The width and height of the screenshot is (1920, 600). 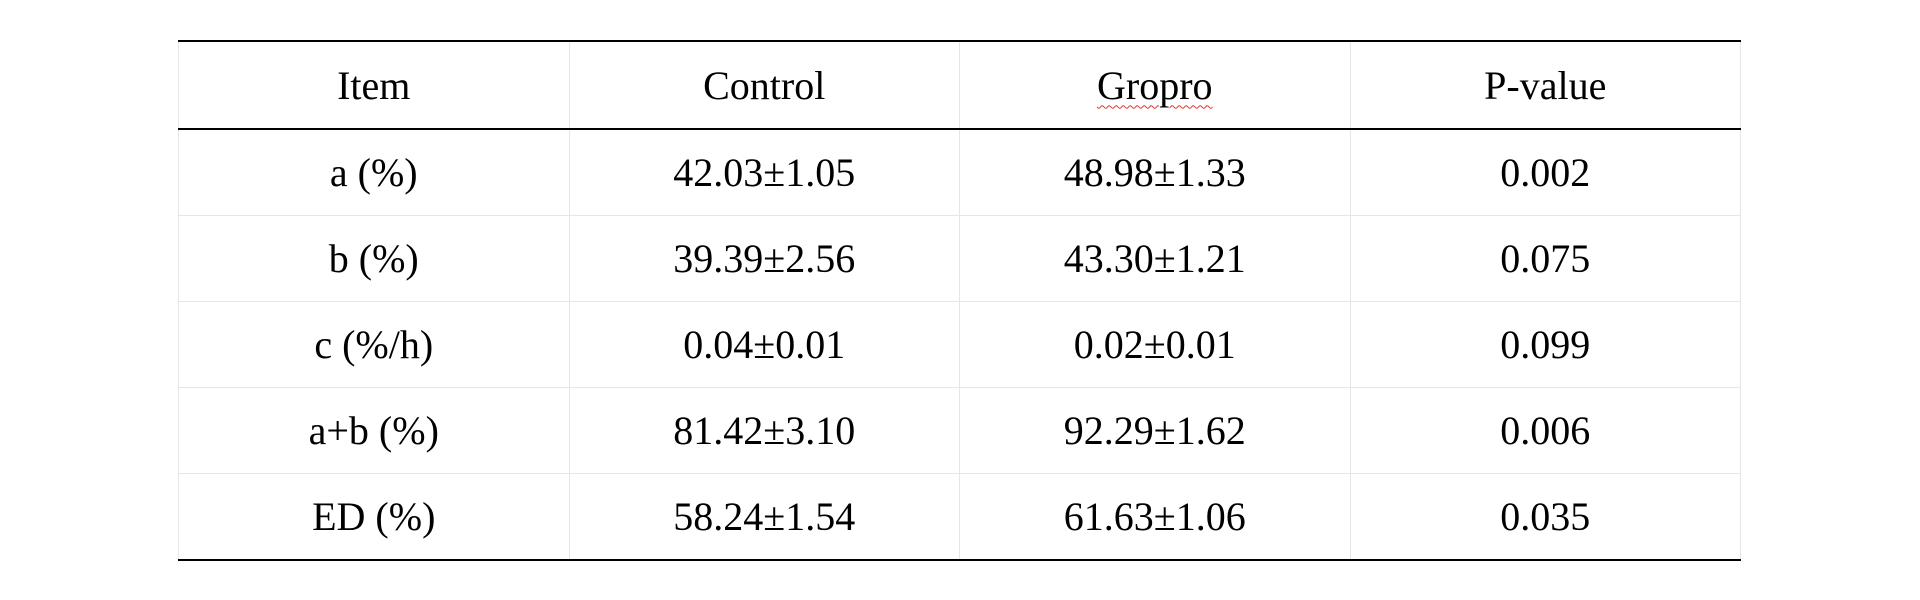 I want to click on table-cell: 0.006, so click(x=1545, y=430).